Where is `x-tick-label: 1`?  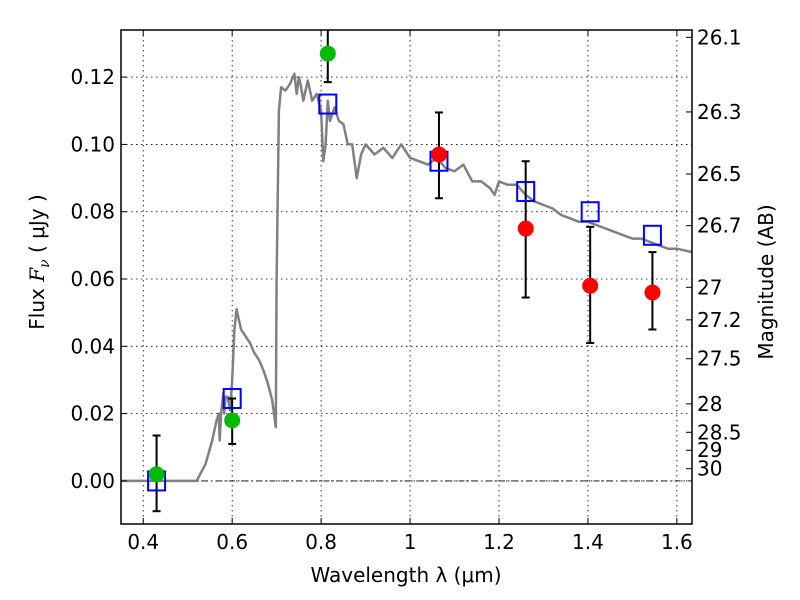 x-tick-label: 1 is located at coordinates (410, 542).